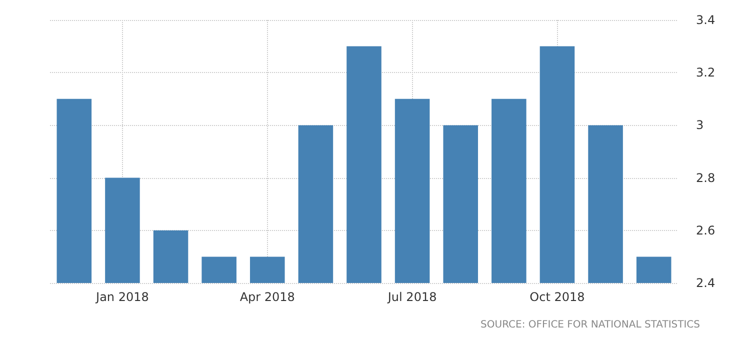 The height and width of the screenshot is (340, 730). I want to click on y-tick-label: 2.8, so click(706, 177).